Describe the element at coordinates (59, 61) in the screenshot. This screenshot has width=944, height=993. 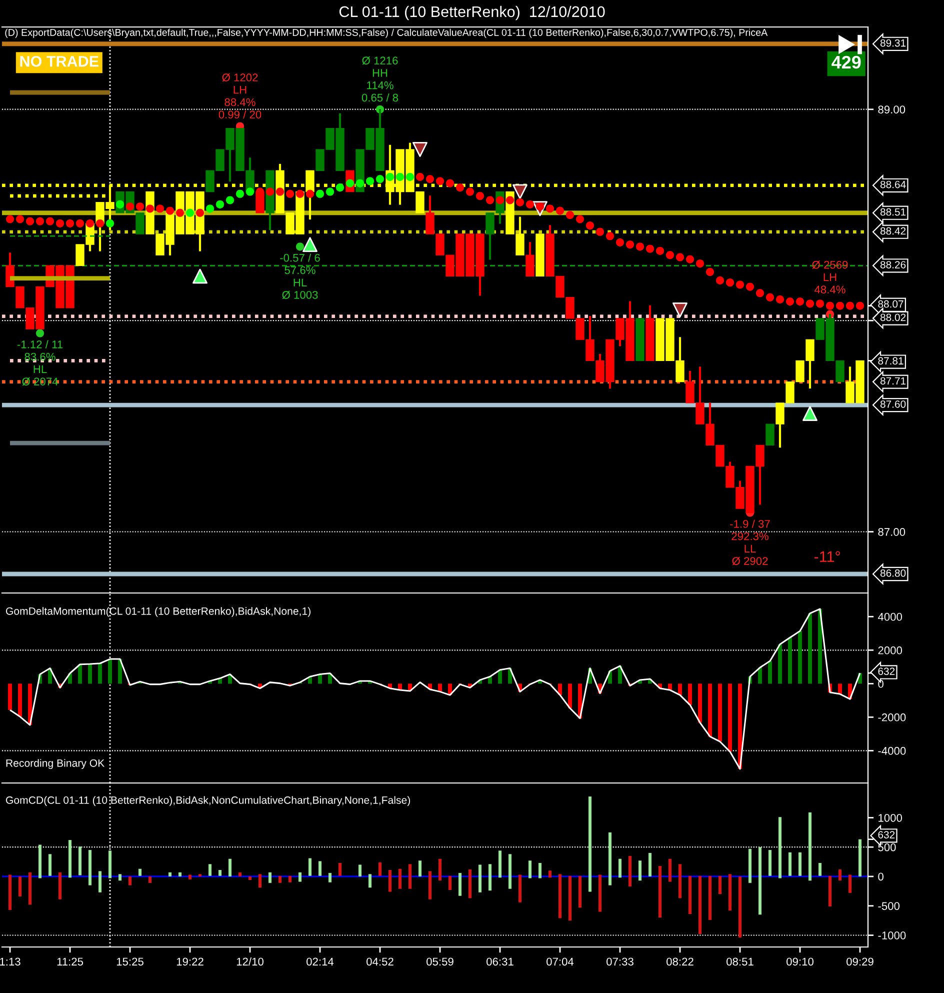
I see `annotation: NO TRADE` at that location.